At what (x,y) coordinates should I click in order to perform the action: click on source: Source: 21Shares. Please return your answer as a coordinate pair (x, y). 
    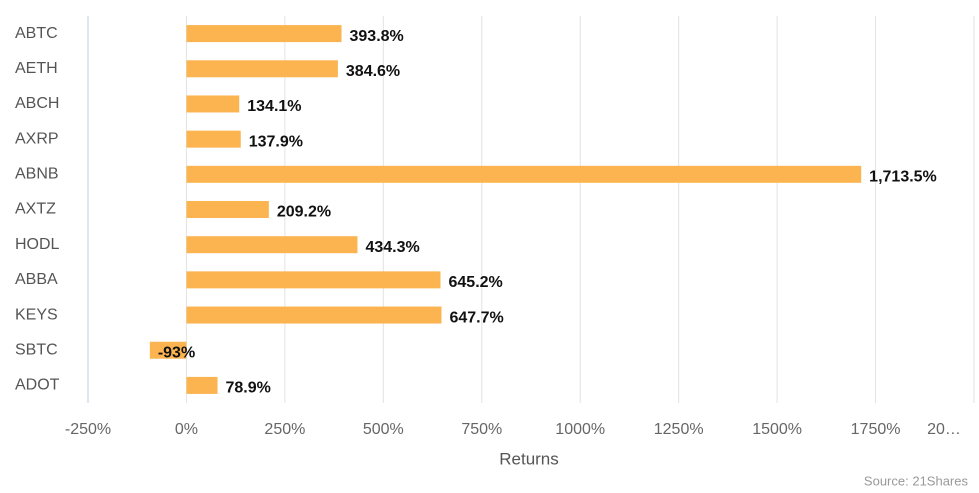
    Looking at the image, I should click on (916, 480).